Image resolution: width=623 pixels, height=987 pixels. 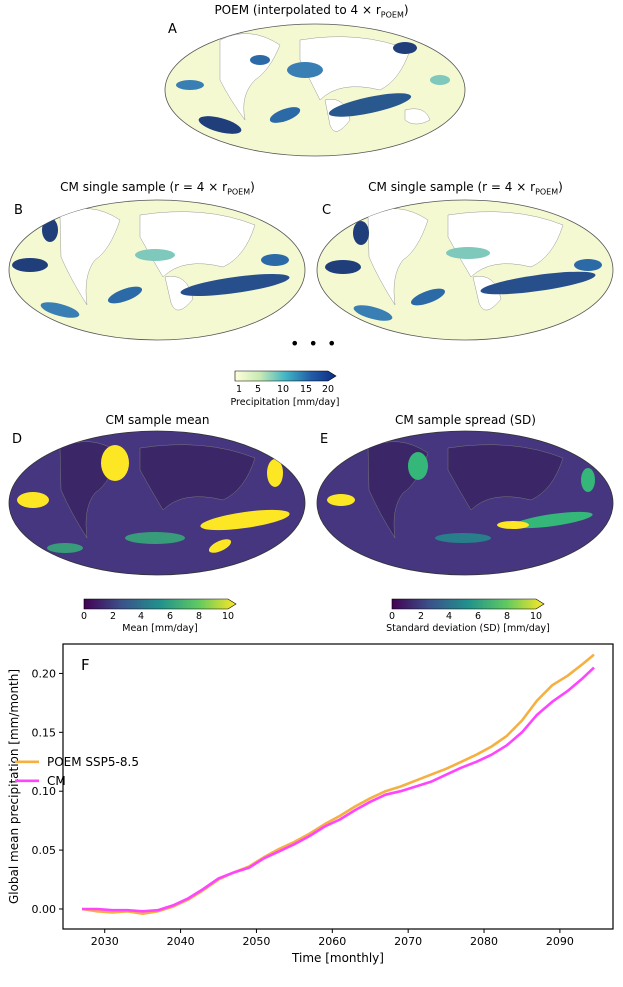 What do you see at coordinates (85, 665) in the screenshot?
I see `panel-f-letter: F` at bounding box center [85, 665].